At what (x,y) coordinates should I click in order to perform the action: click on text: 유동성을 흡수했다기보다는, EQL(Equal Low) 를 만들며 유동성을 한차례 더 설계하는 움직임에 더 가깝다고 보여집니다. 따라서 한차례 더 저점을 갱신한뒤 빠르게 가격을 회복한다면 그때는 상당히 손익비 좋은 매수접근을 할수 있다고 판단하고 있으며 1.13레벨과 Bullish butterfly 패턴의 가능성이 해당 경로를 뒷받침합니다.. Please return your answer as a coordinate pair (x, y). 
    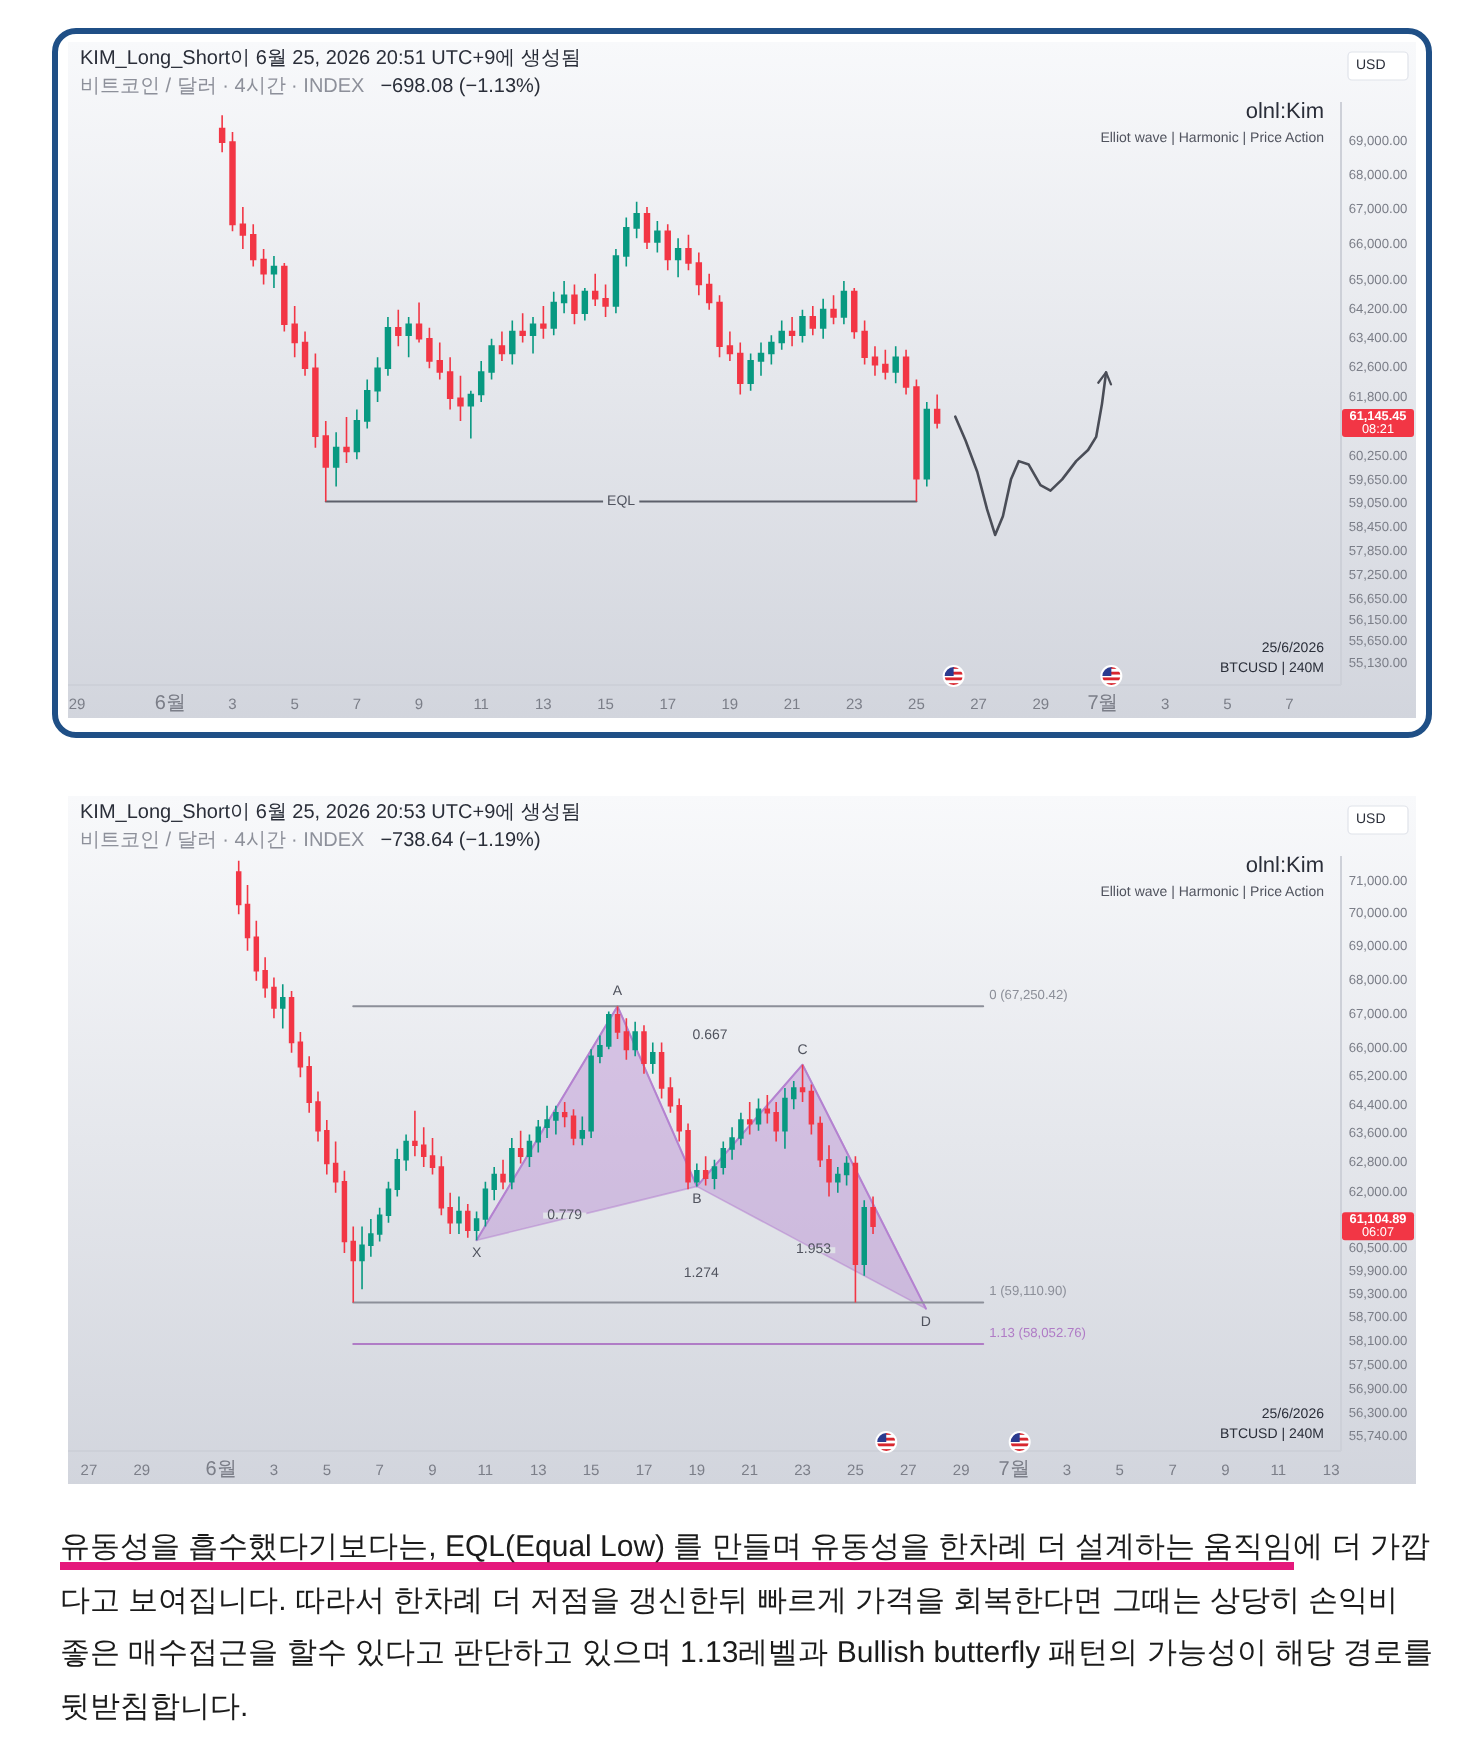
    Looking at the image, I should click on (748, 1627).